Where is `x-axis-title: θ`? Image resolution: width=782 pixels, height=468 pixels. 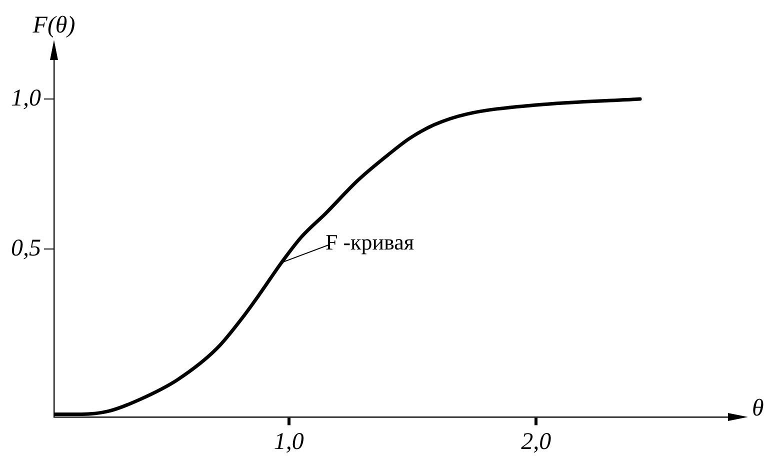 x-axis-title: θ is located at coordinates (758, 409).